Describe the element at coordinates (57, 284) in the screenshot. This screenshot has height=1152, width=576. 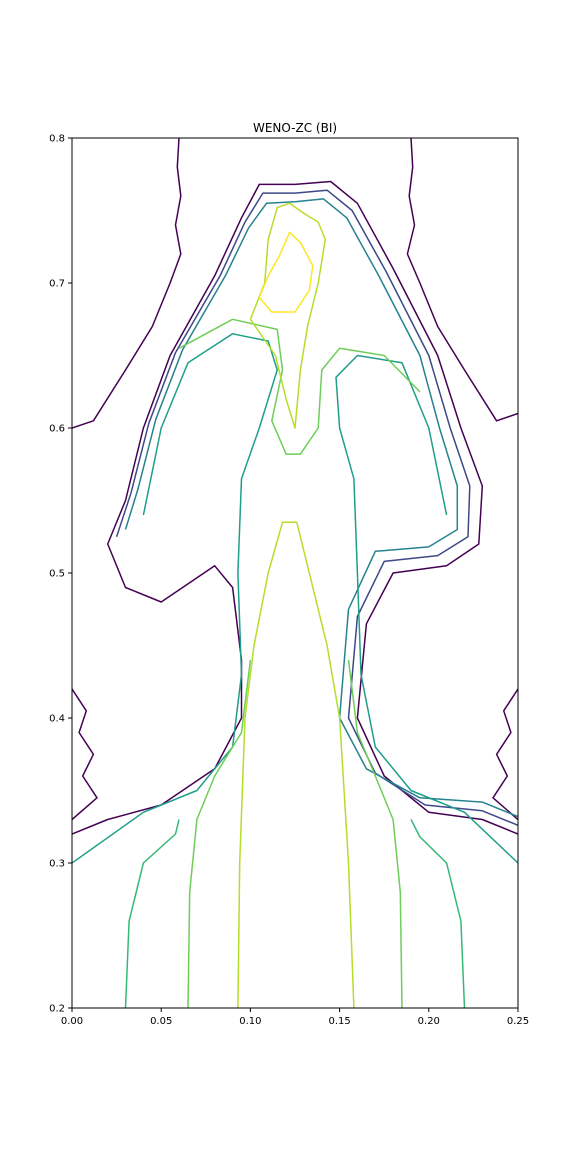
I see `y-tick-label: 0.7` at that location.